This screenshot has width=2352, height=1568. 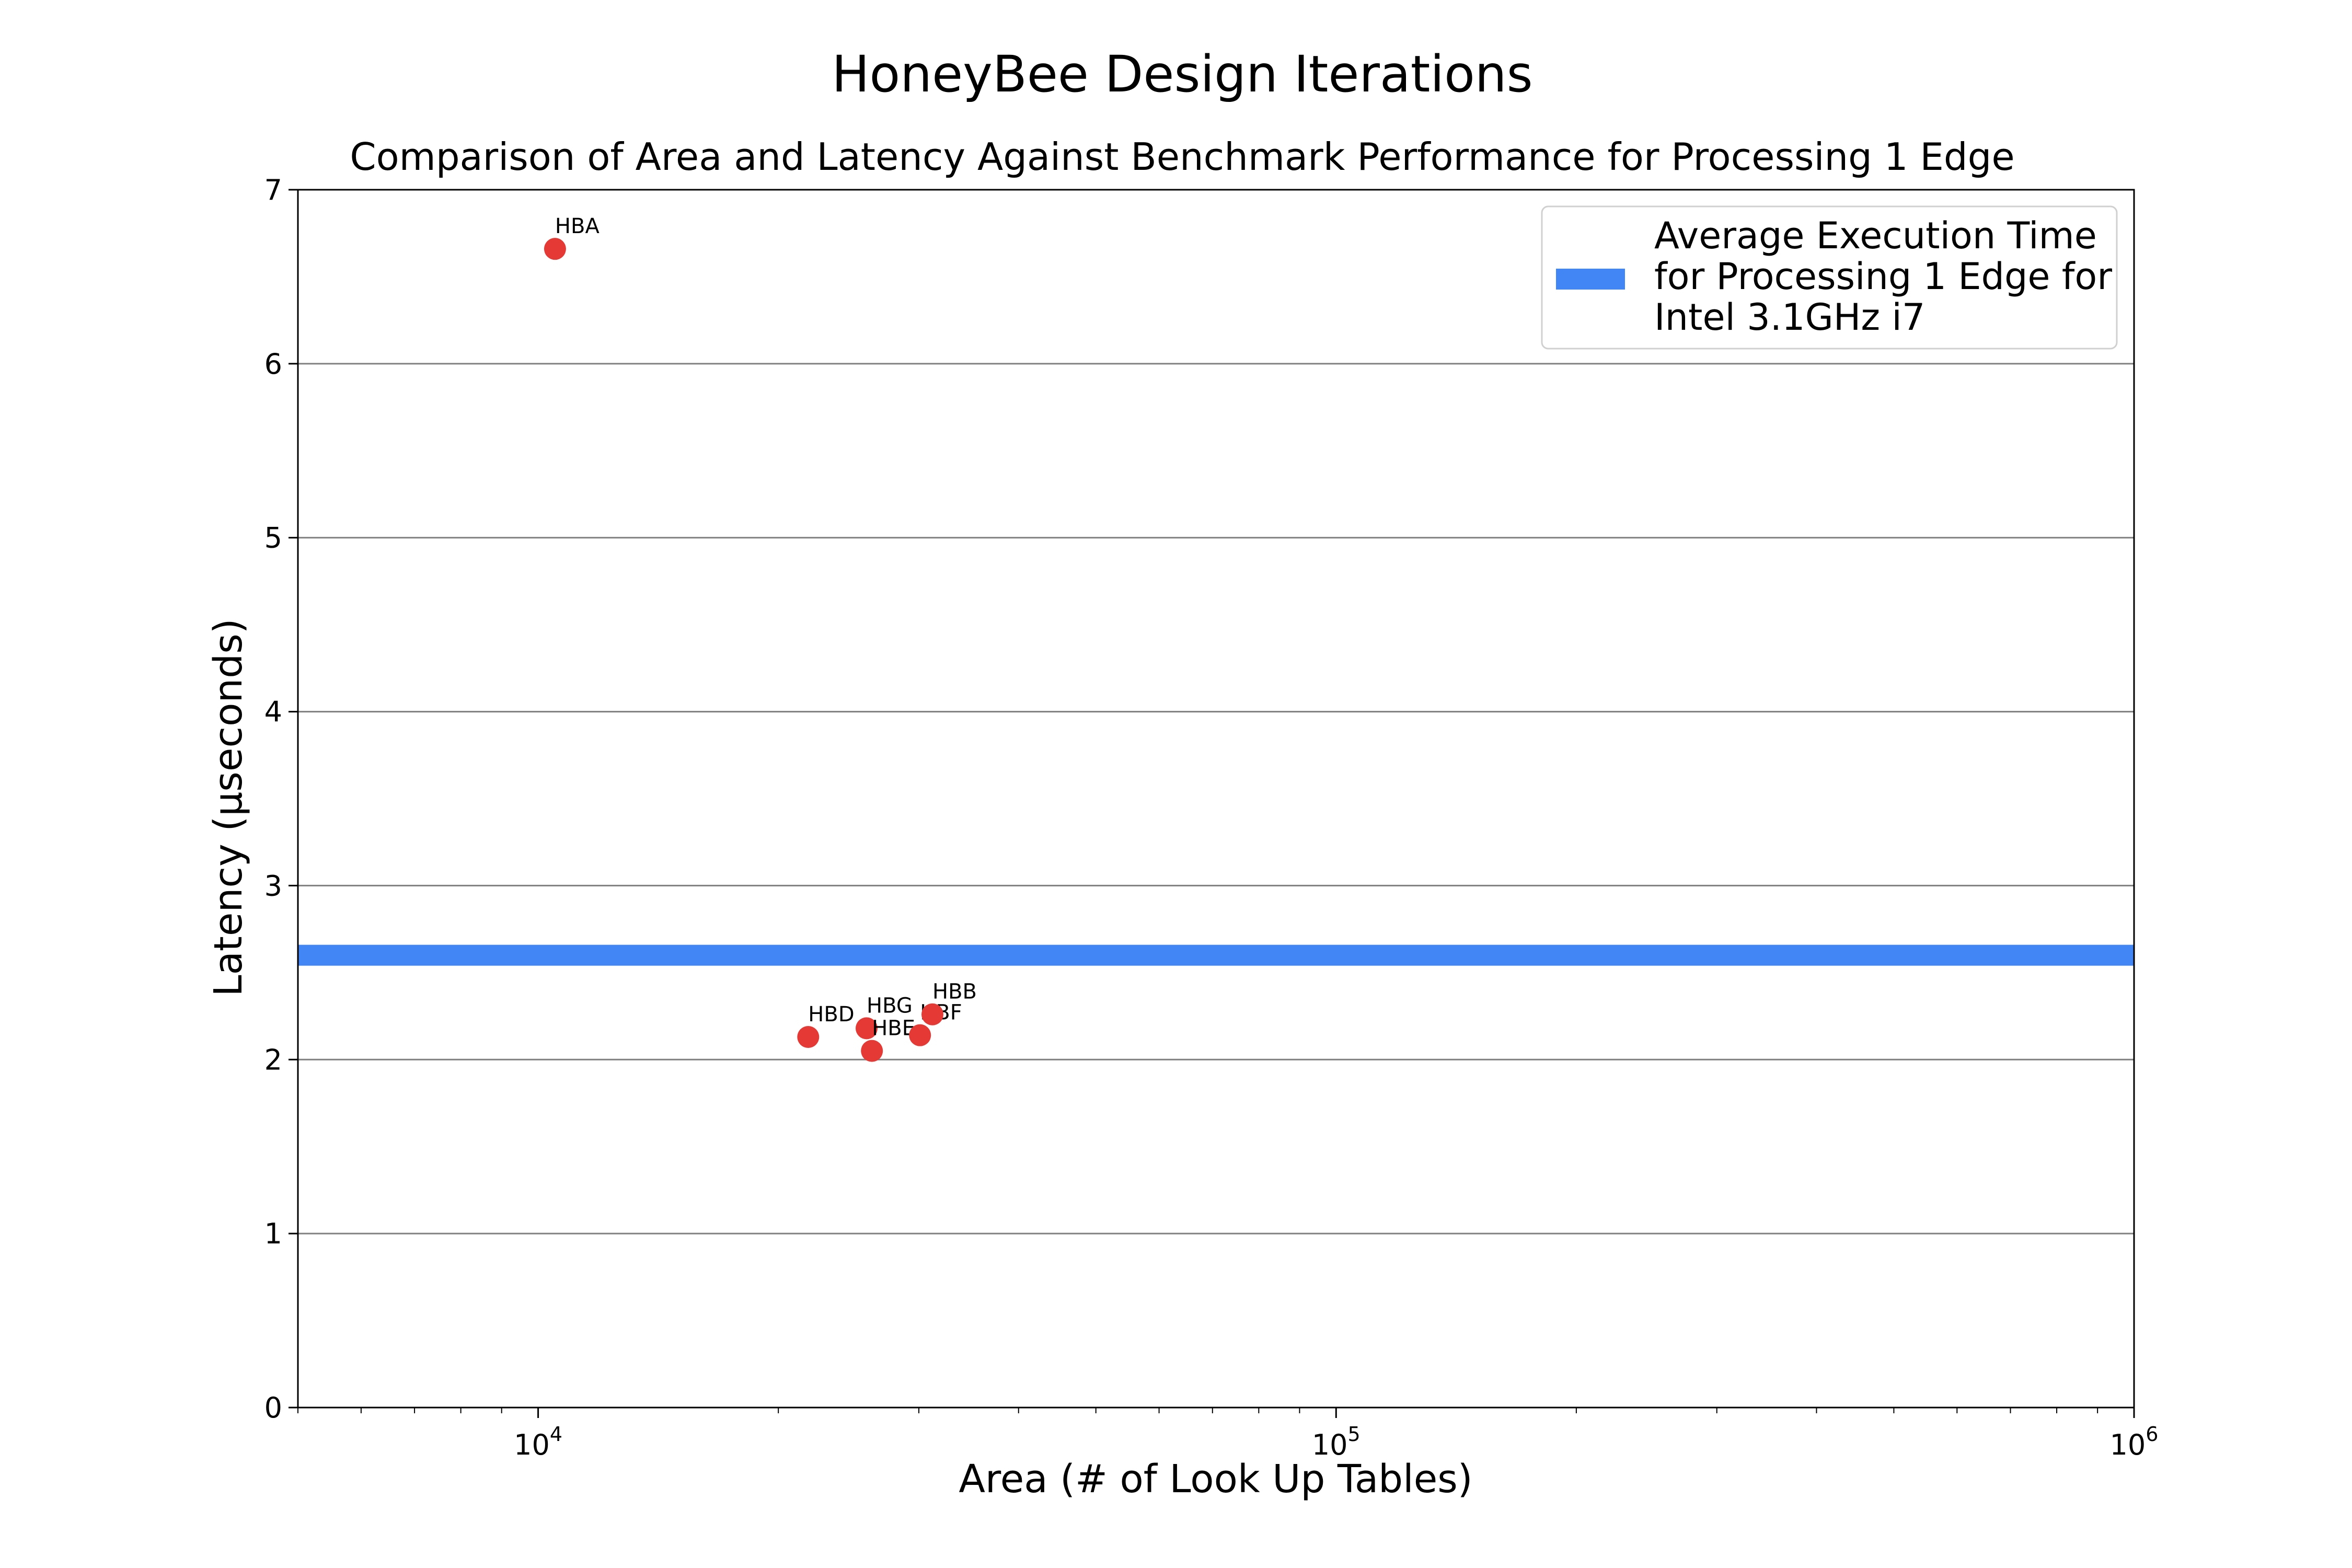 What do you see at coordinates (273, 190) in the screenshot?
I see `y-tick-label: 7` at bounding box center [273, 190].